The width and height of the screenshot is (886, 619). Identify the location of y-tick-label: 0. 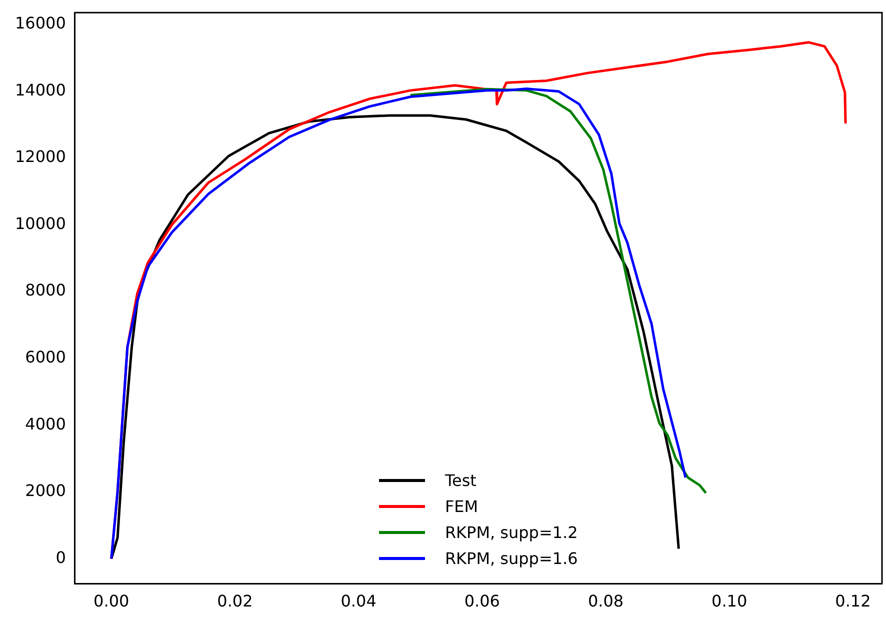
(61, 557).